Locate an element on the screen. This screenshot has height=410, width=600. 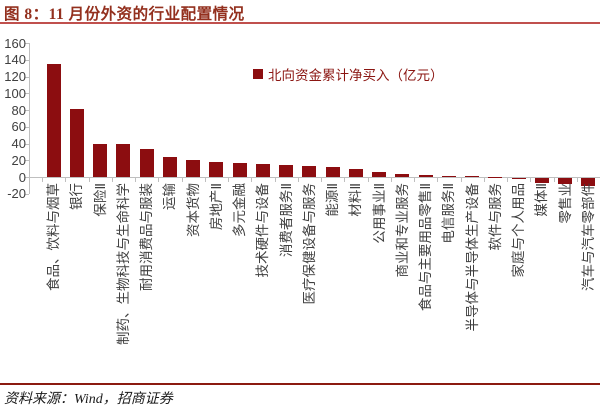
x-category-label: 电信服务Ⅱ is located at coordinates (449, 213).